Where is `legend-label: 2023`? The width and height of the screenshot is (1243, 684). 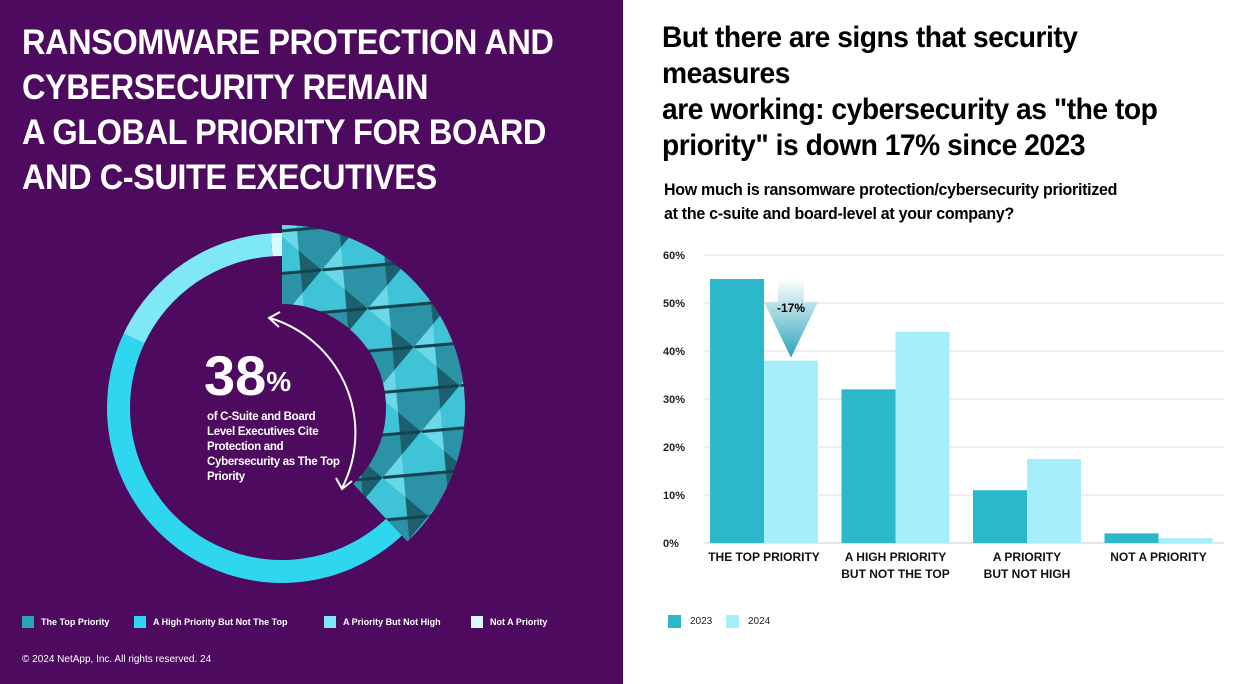
legend-label: 2023 is located at coordinates (701, 621).